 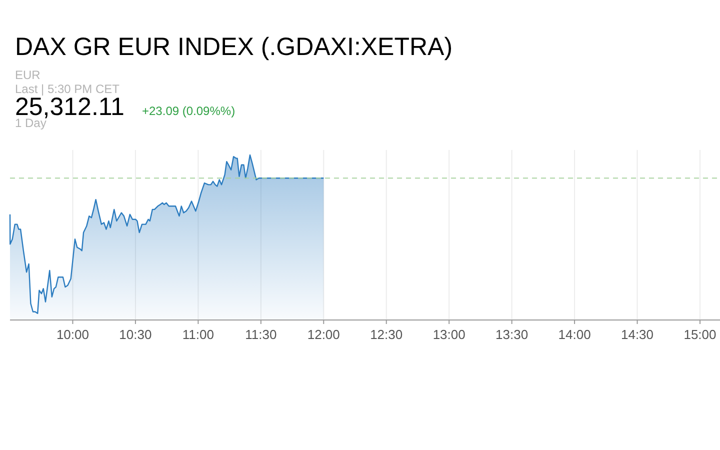 What do you see at coordinates (135, 334) in the screenshot?
I see `x-tick-label: 10:30` at bounding box center [135, 334].